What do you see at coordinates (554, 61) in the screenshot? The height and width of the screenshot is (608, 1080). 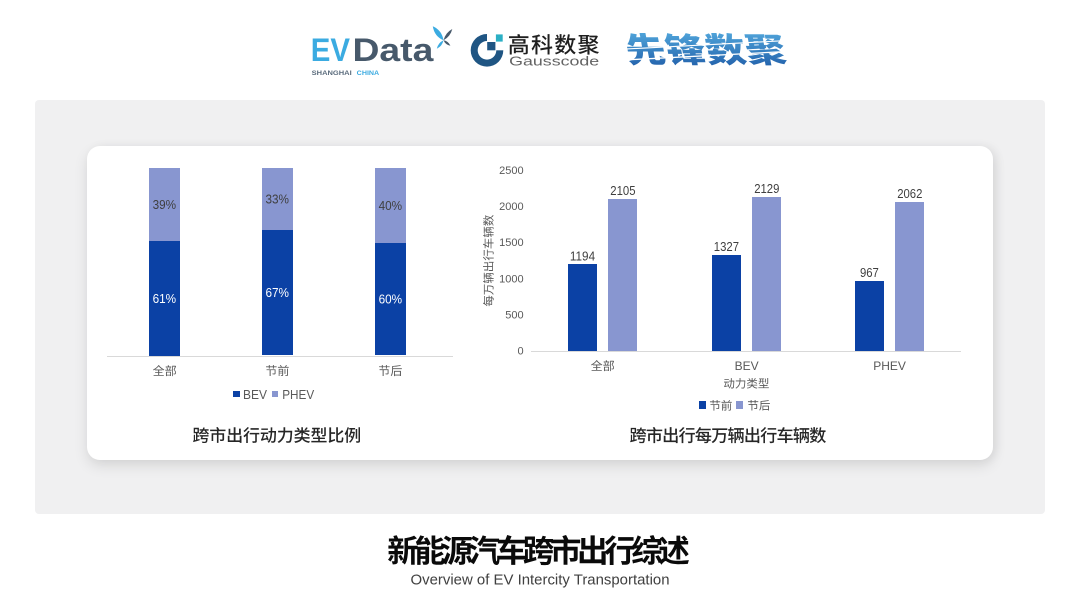 I see `svg-text: Gausscode` at bounding box center [554, 61].